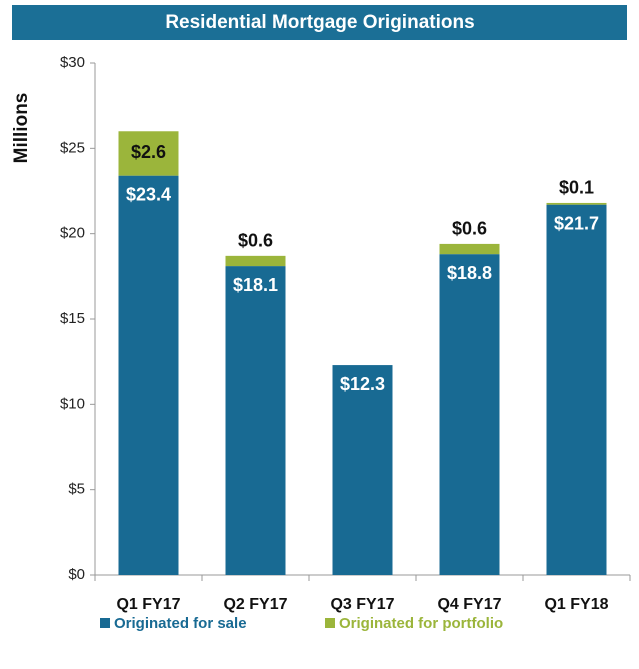  What do you see at coordinates (576, 604) in the screenshot?
I see `x-tick-label: Q1 FY18` at bounding box center [576, 604].